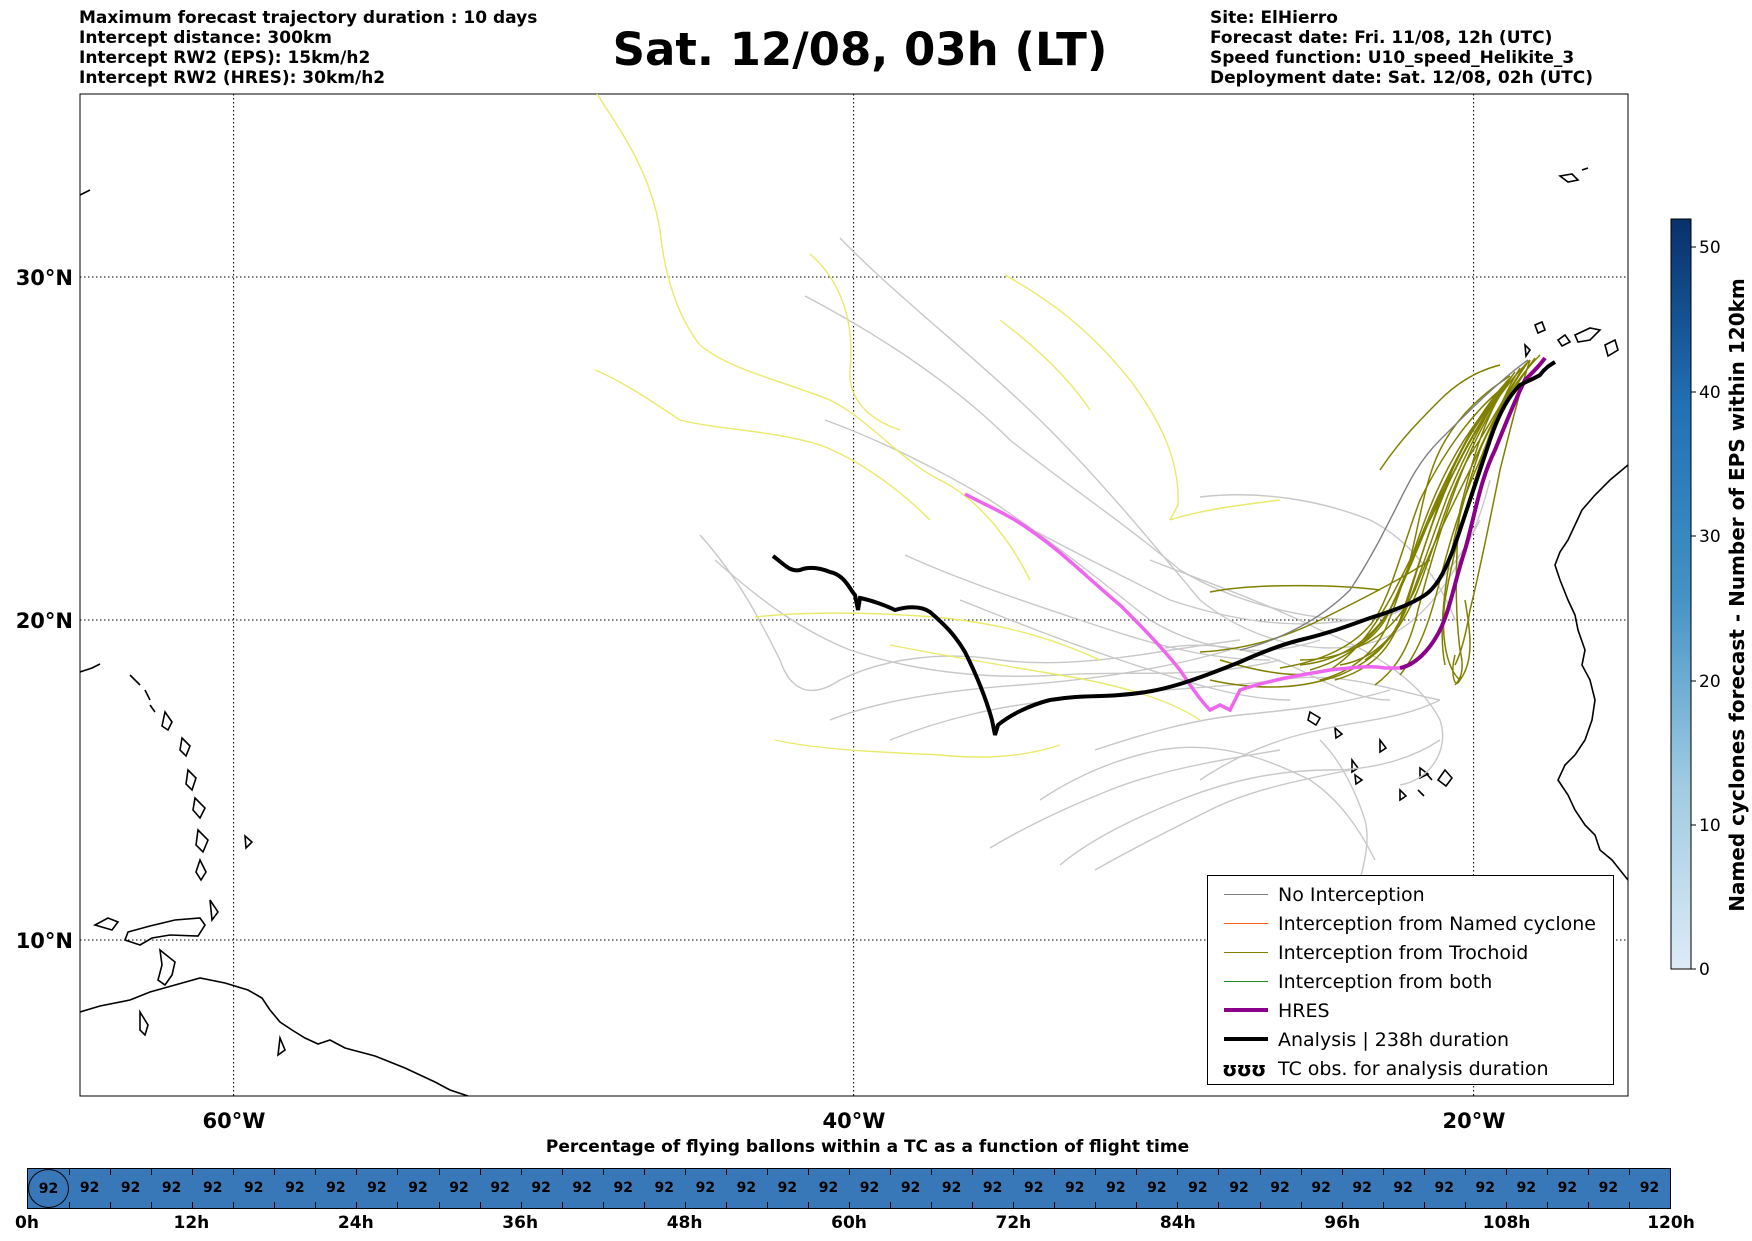  Describe the element at coordinates (1437, 924) in the screenshot. I see `legend-label: Interception from Named cyclone` at that location.